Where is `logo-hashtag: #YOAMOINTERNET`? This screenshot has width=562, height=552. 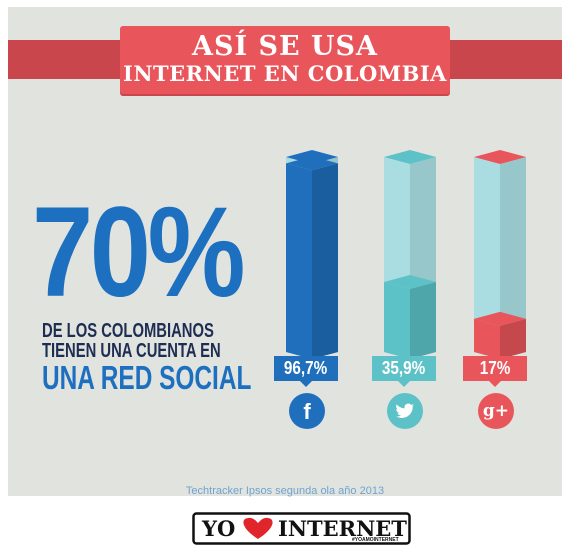
logo-hashtag: #YOAMOINTERNET is located at coordinates (375, 540).